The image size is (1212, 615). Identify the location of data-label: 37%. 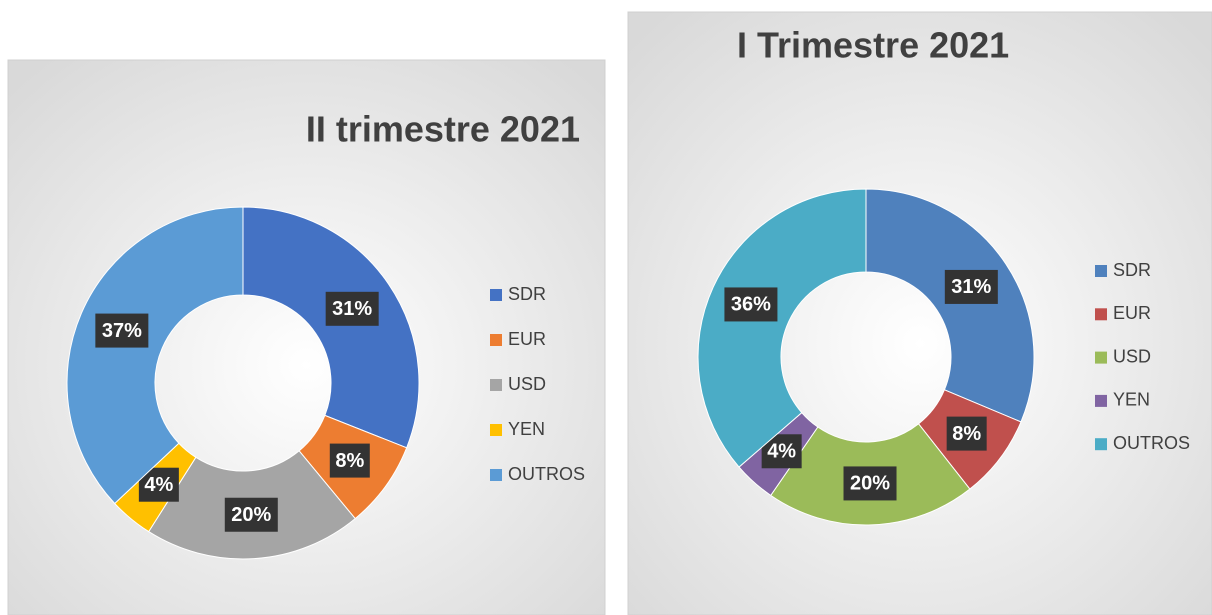
(122, 331).